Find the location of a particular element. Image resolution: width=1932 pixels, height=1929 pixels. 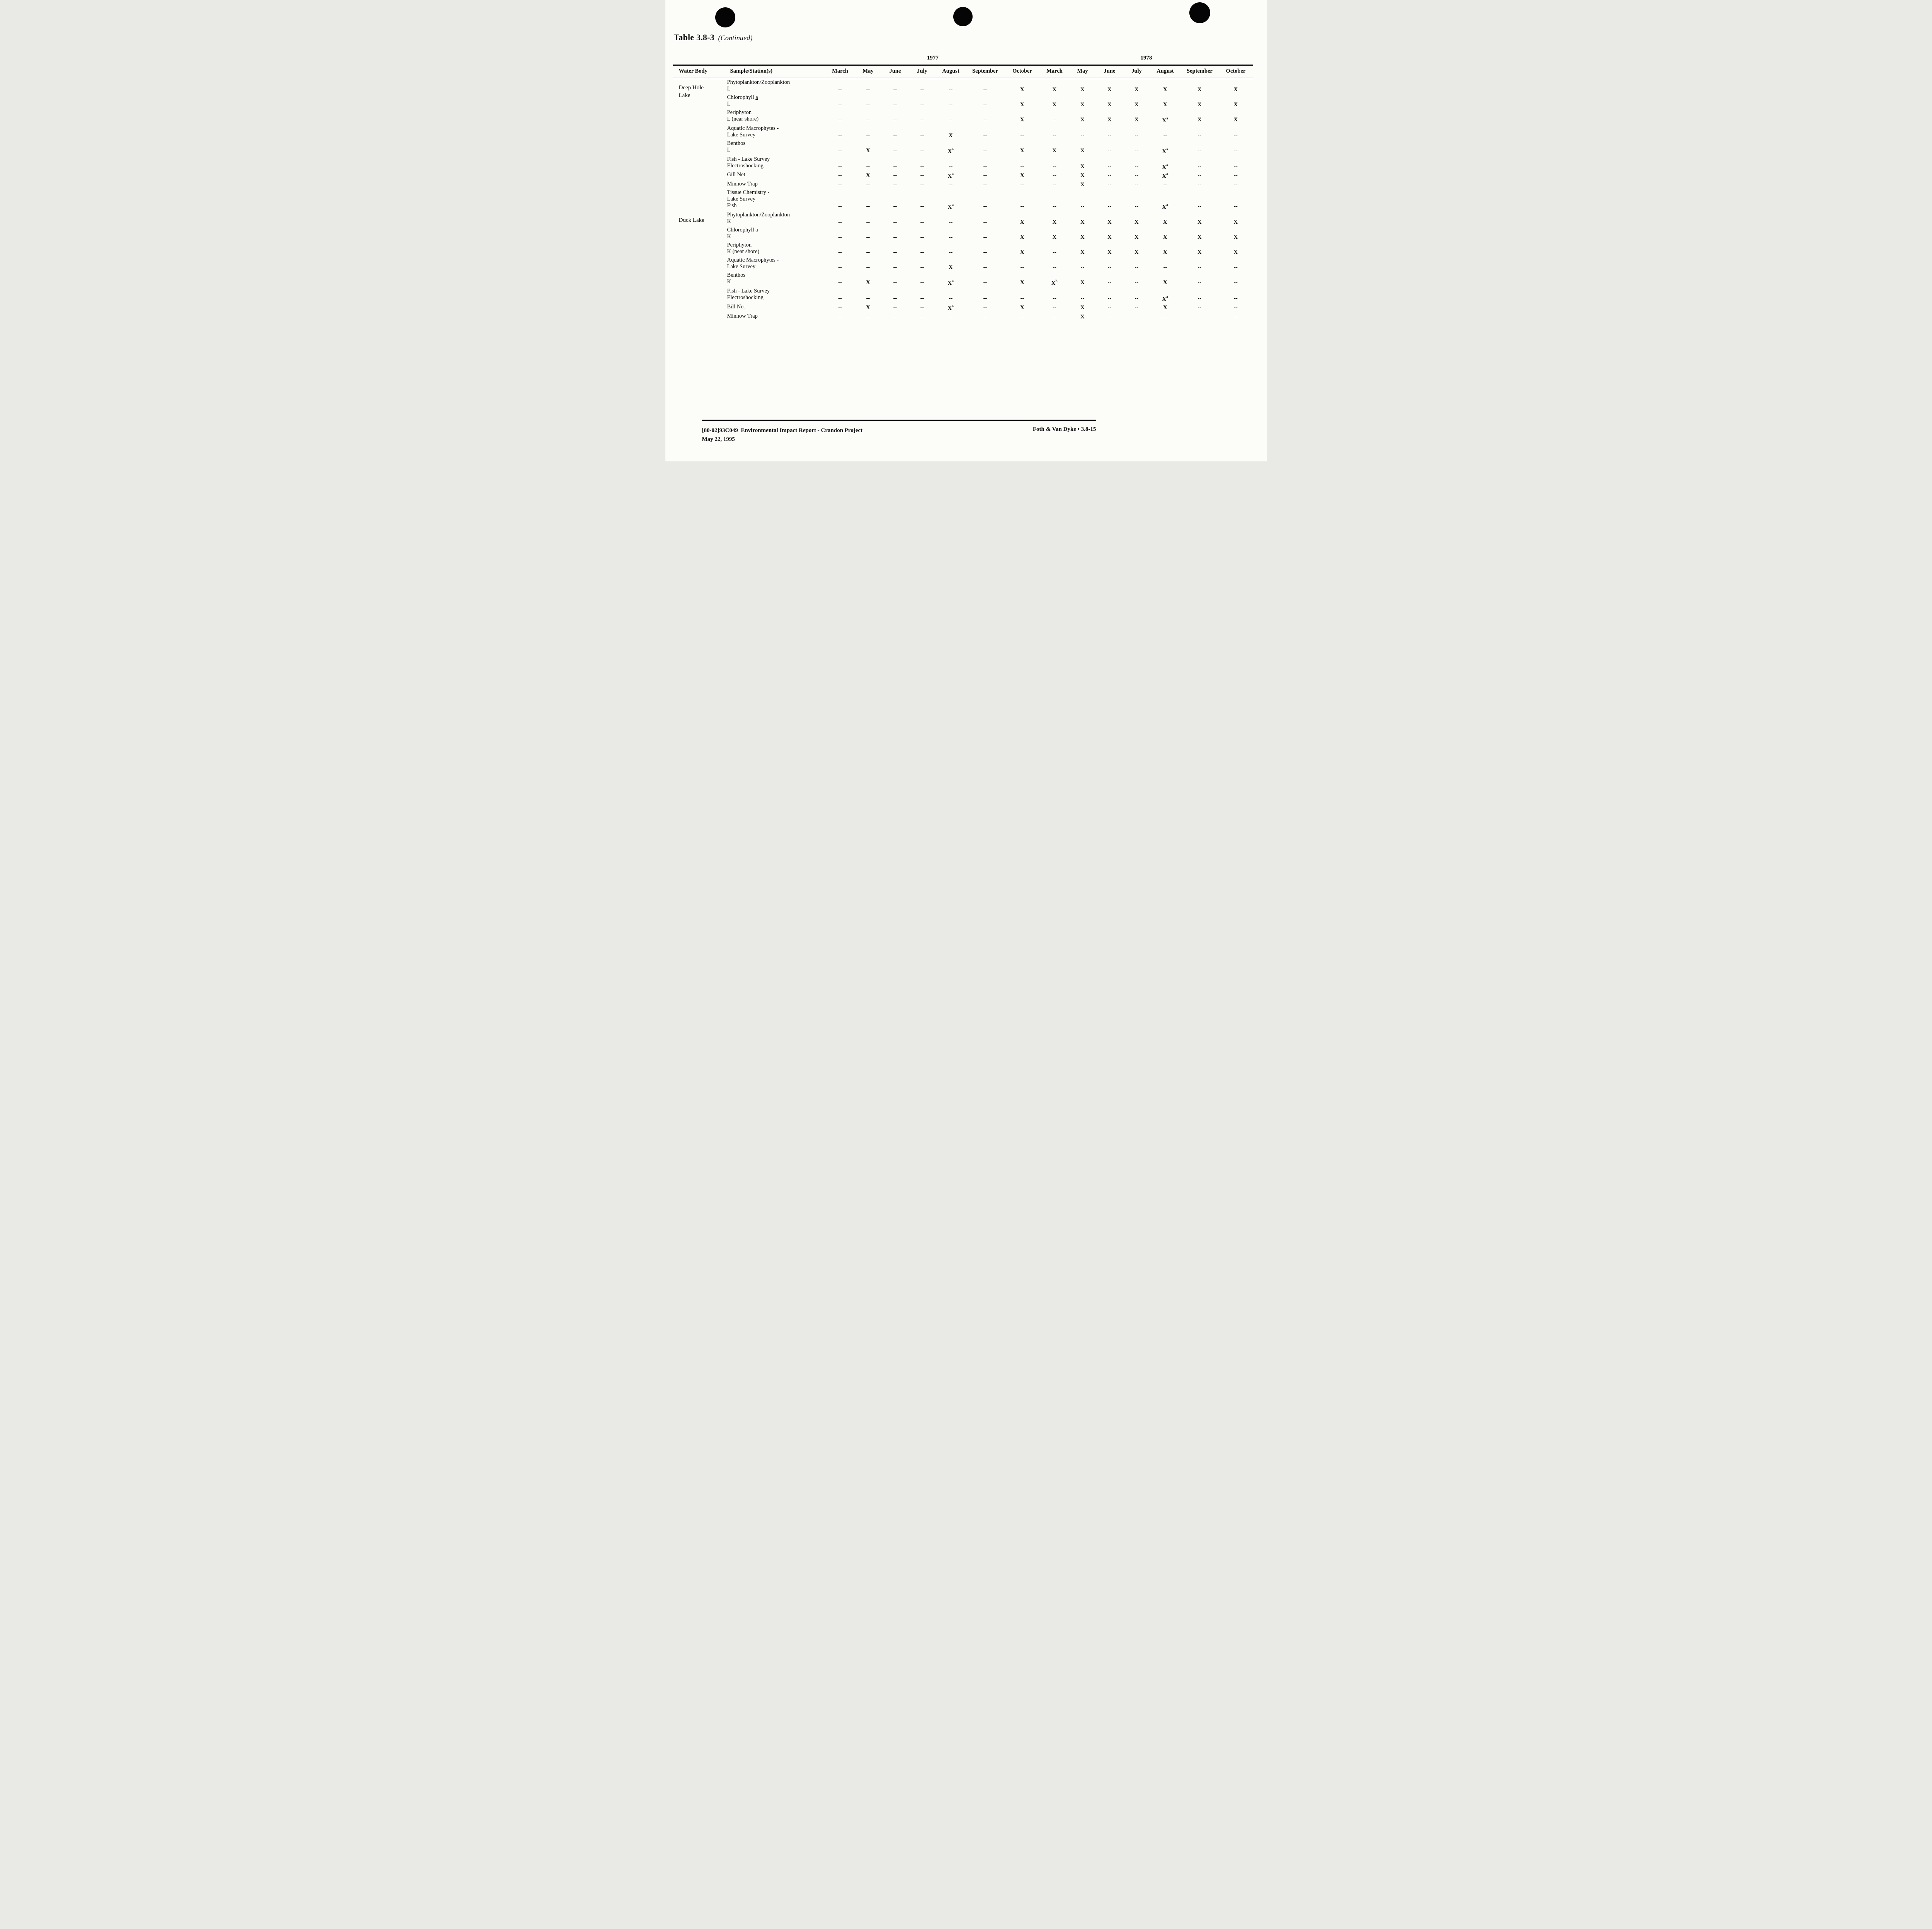

punch-hole-icon is located at coordinates (1199, 12).